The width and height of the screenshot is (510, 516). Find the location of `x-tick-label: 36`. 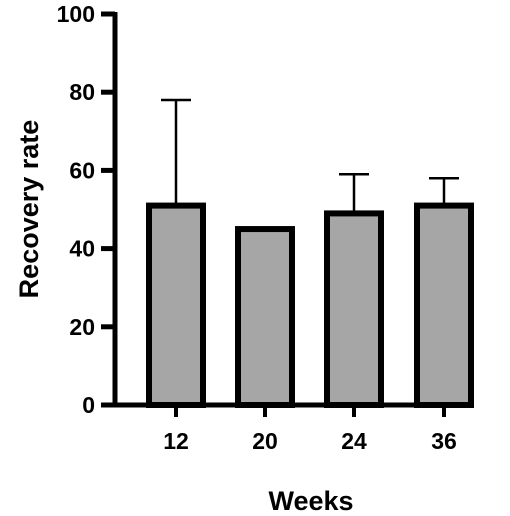

x-tick-label: 36 is located at coordinates (444, 441).